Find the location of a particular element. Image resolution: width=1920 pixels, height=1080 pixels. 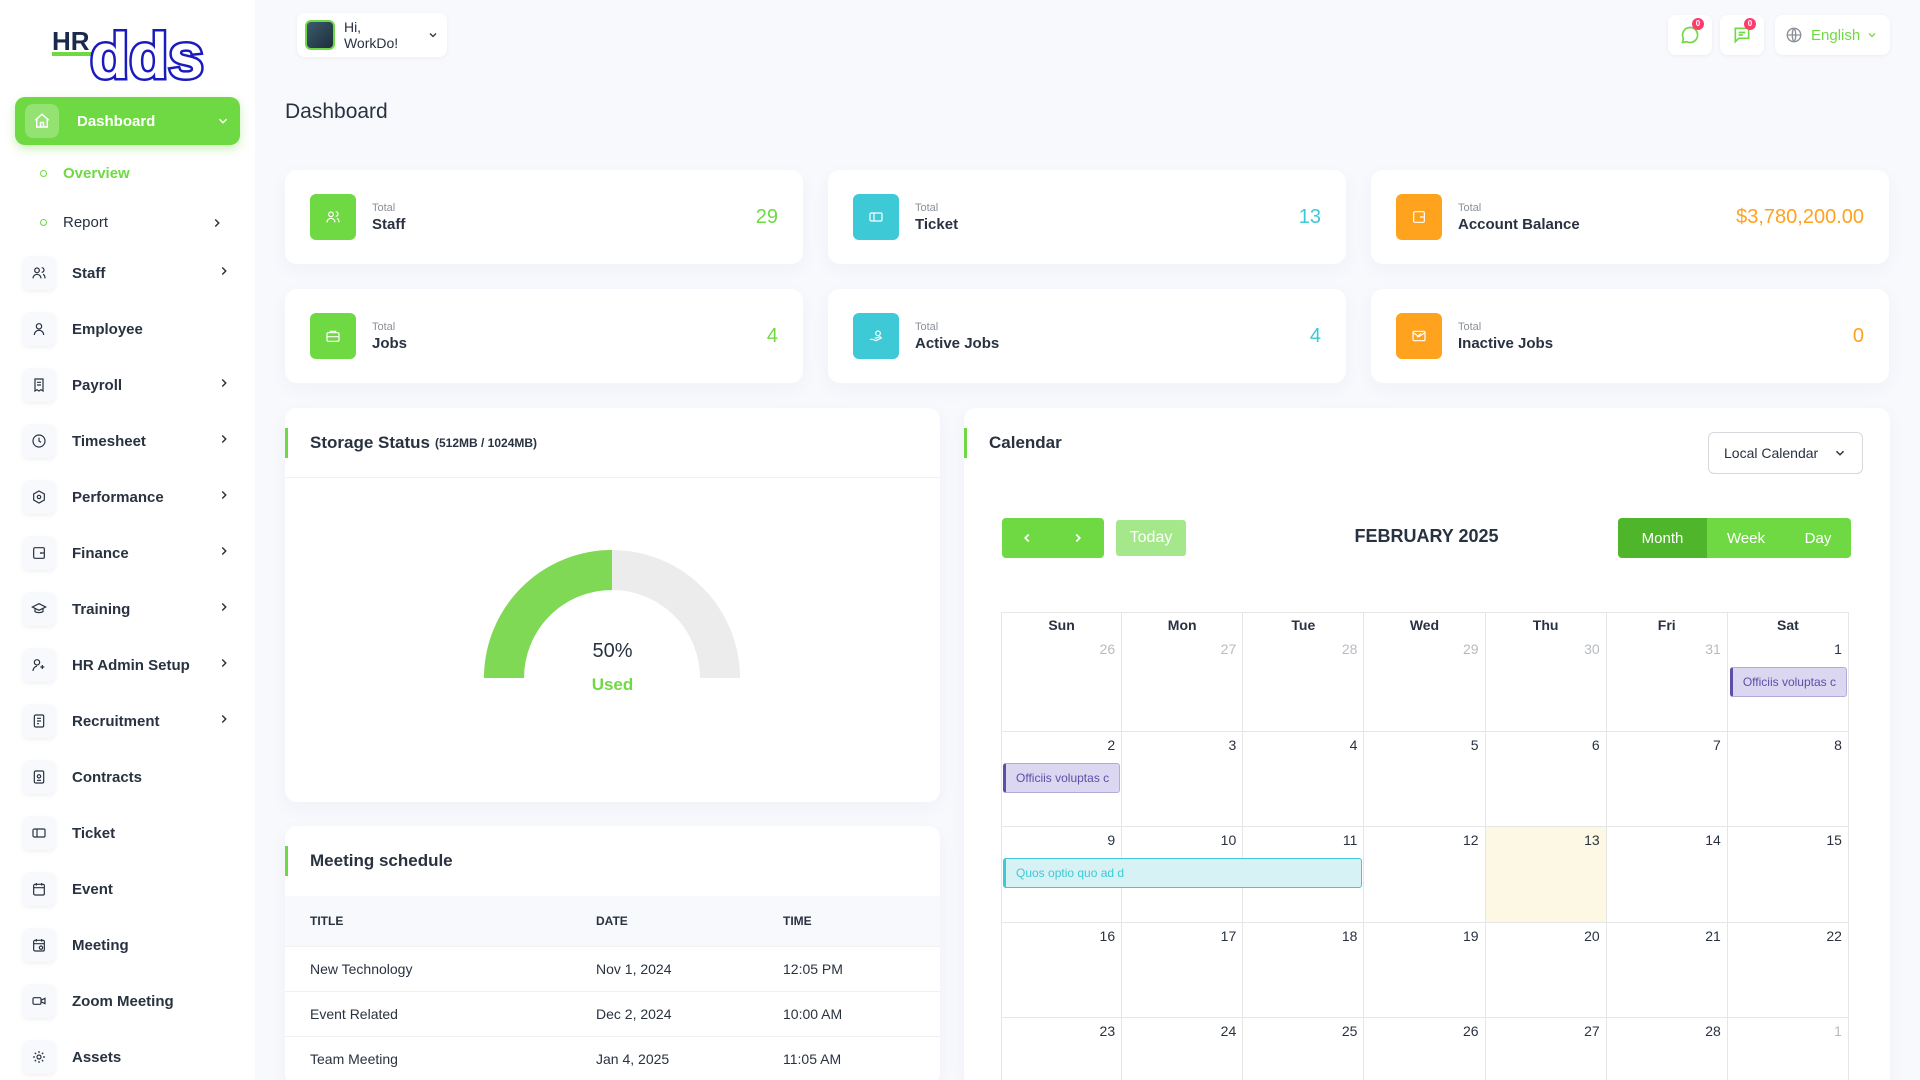

meeting-time: 12:05 PM is located at coordinates (813, 969).